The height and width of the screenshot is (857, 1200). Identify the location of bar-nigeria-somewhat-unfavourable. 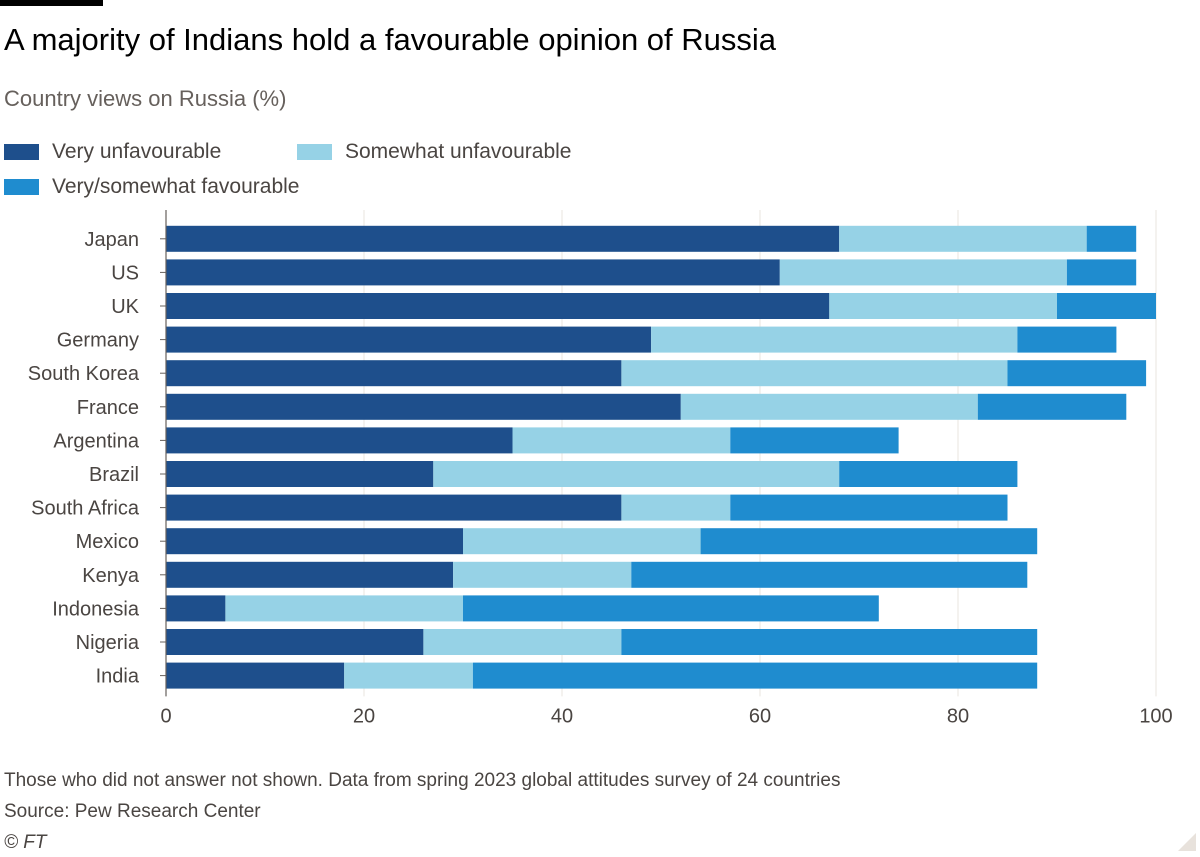
(522, 642).